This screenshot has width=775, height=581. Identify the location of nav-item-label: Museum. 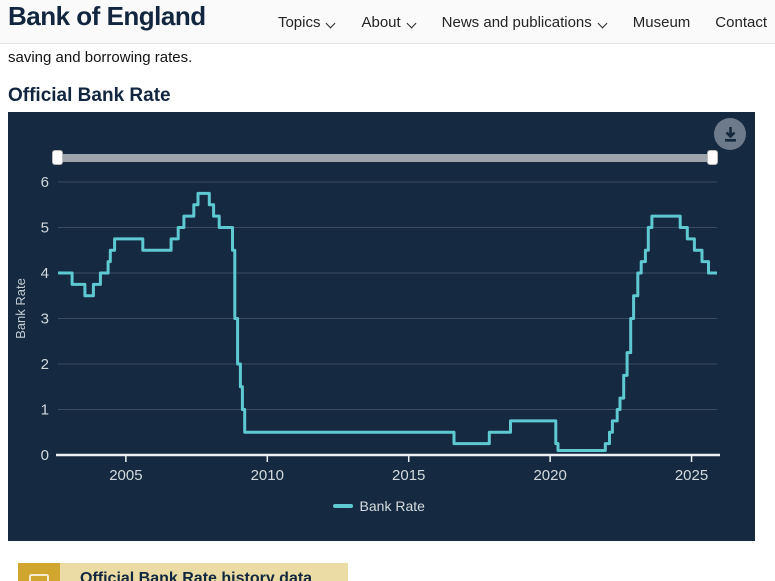
(661, 22).